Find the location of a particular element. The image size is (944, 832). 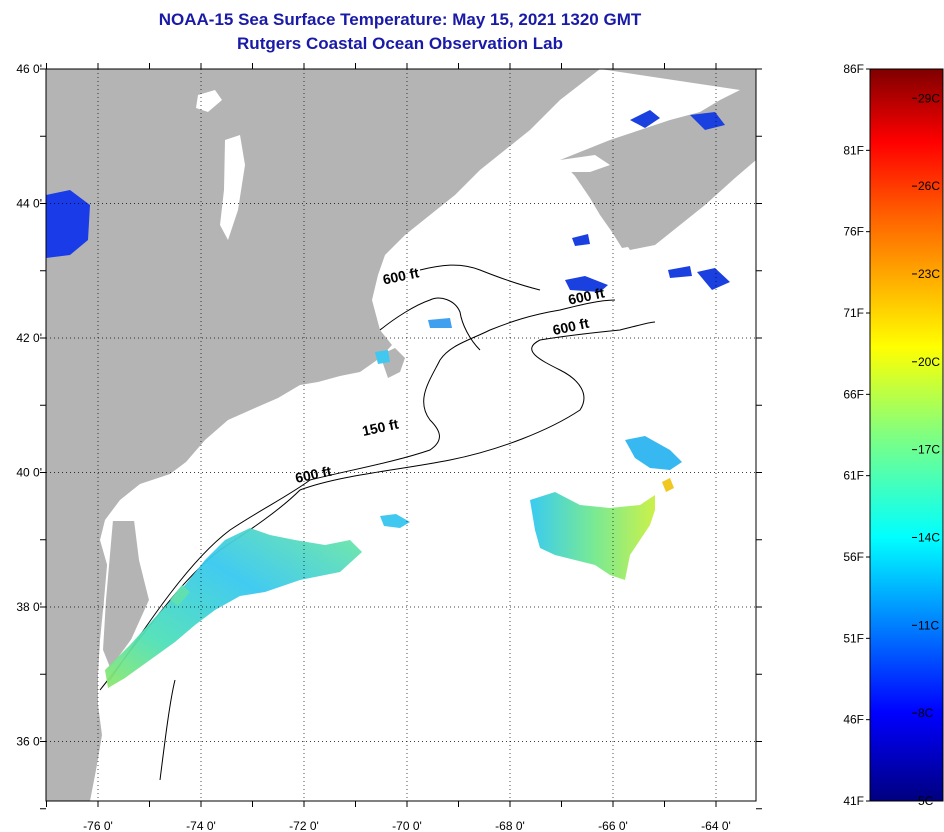

nova-scotia is located at coordinates (687, 186).